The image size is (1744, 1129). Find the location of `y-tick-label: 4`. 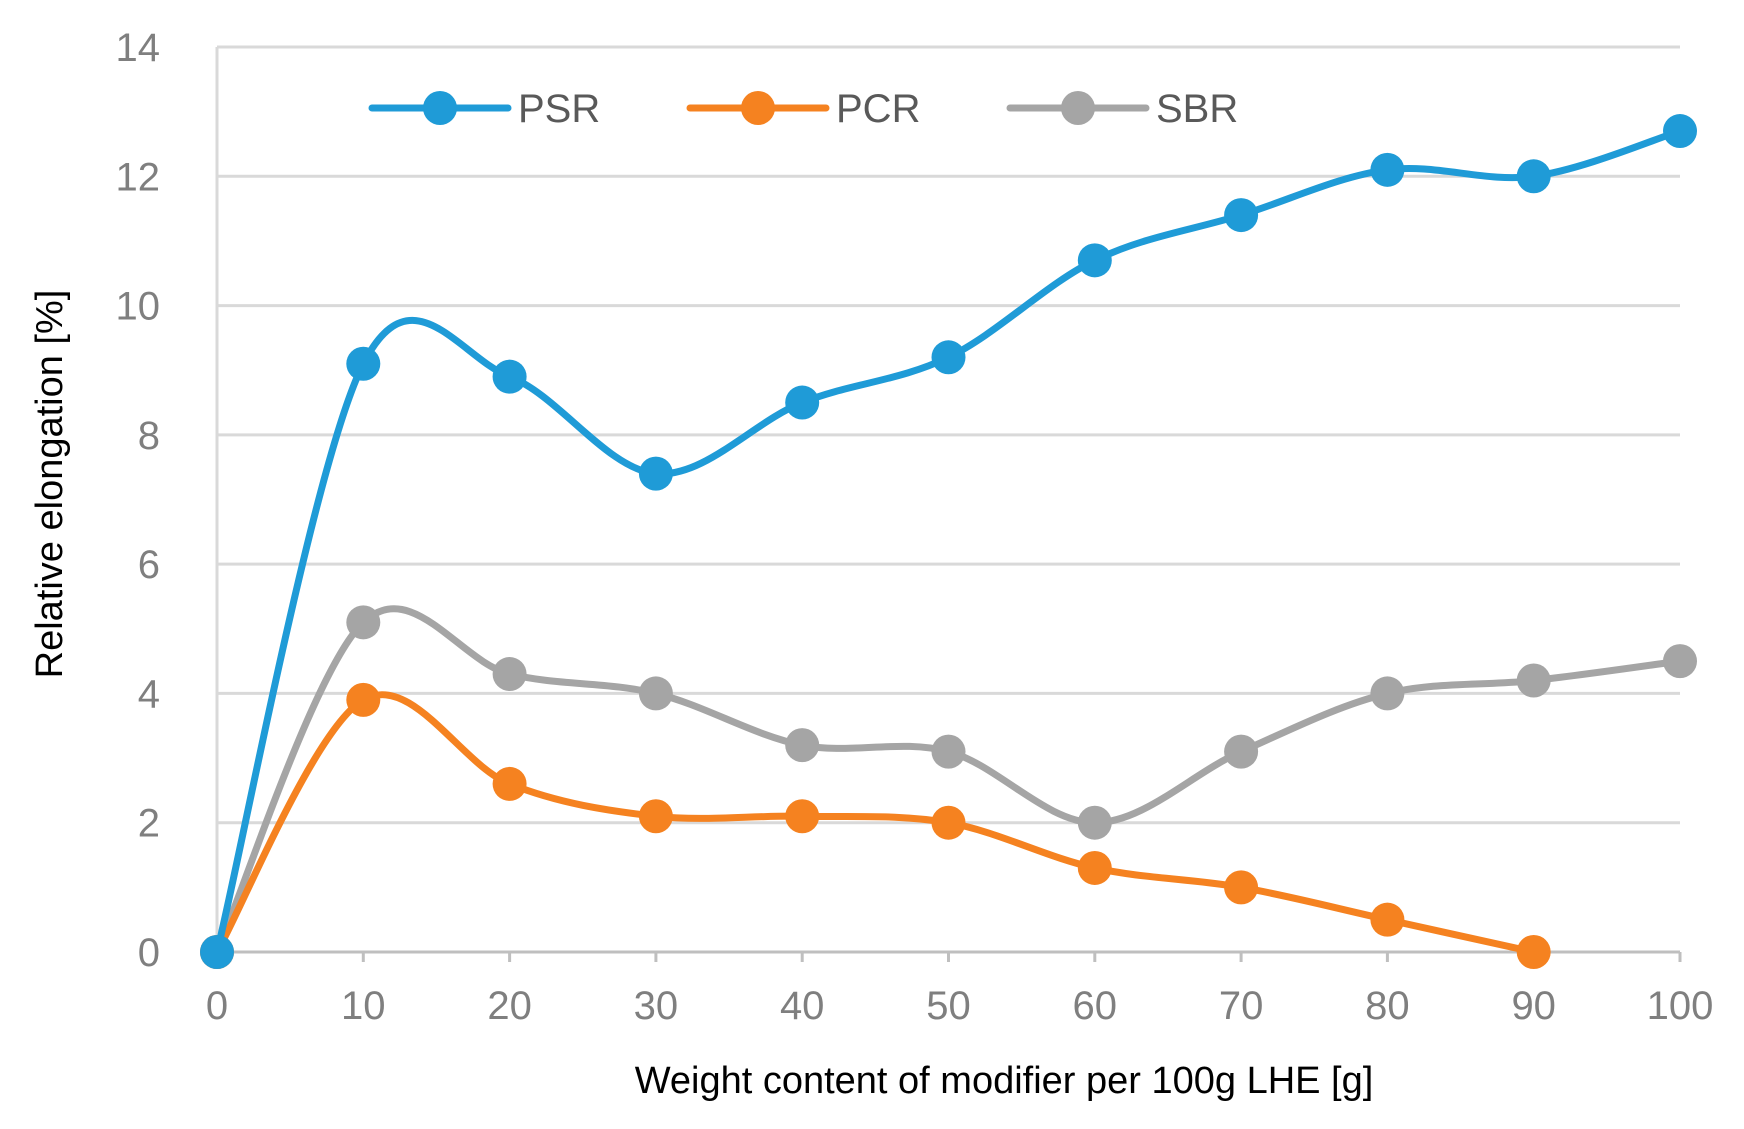

y-tick-label: 4 is located at coordinates (149, 694).